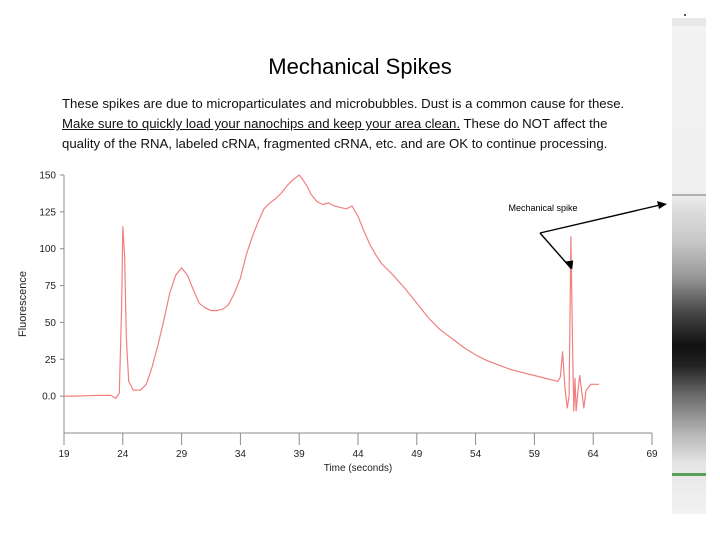 Image resolution: width=720 pixels, height=540 pixels. Describe the element at coordinates (689, 474) in the screenshot. I see `gel-marker-band` at that location.